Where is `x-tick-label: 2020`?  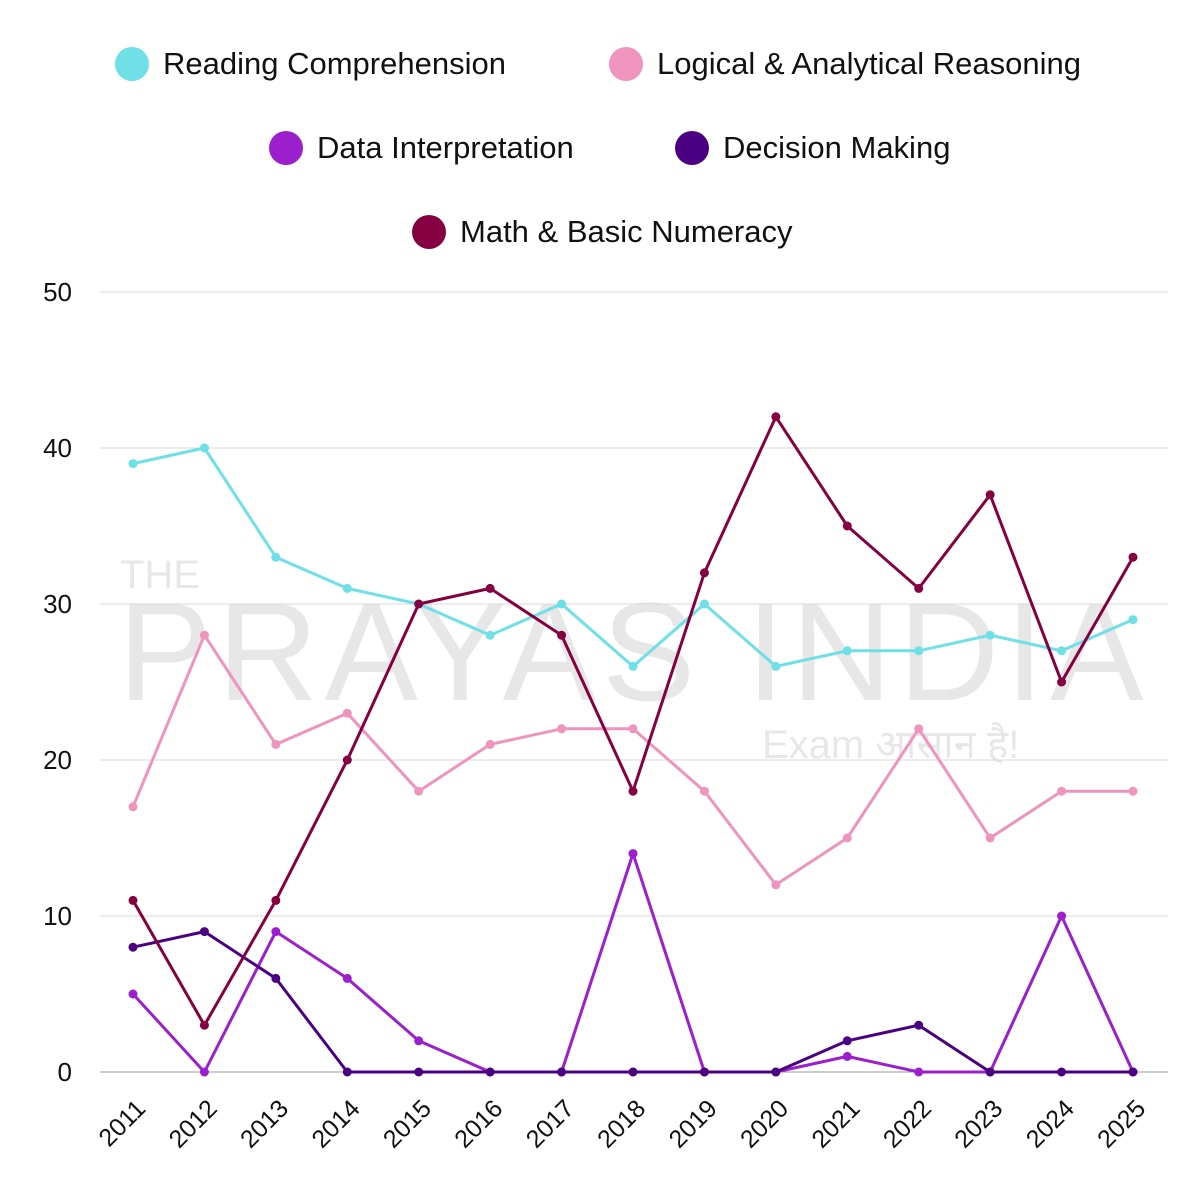 x-tick-label: 2020 is located at coordinates (764, 1123).